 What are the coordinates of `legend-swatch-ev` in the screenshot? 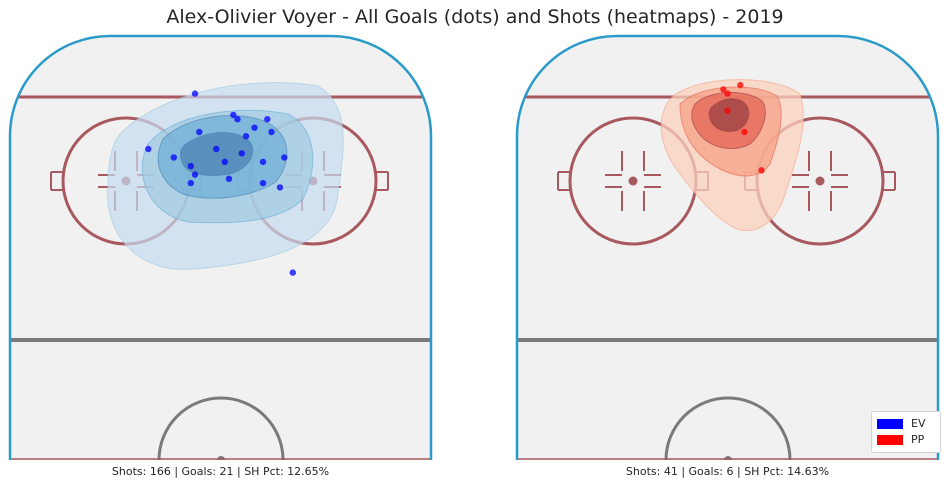 It's located at (890, 424).